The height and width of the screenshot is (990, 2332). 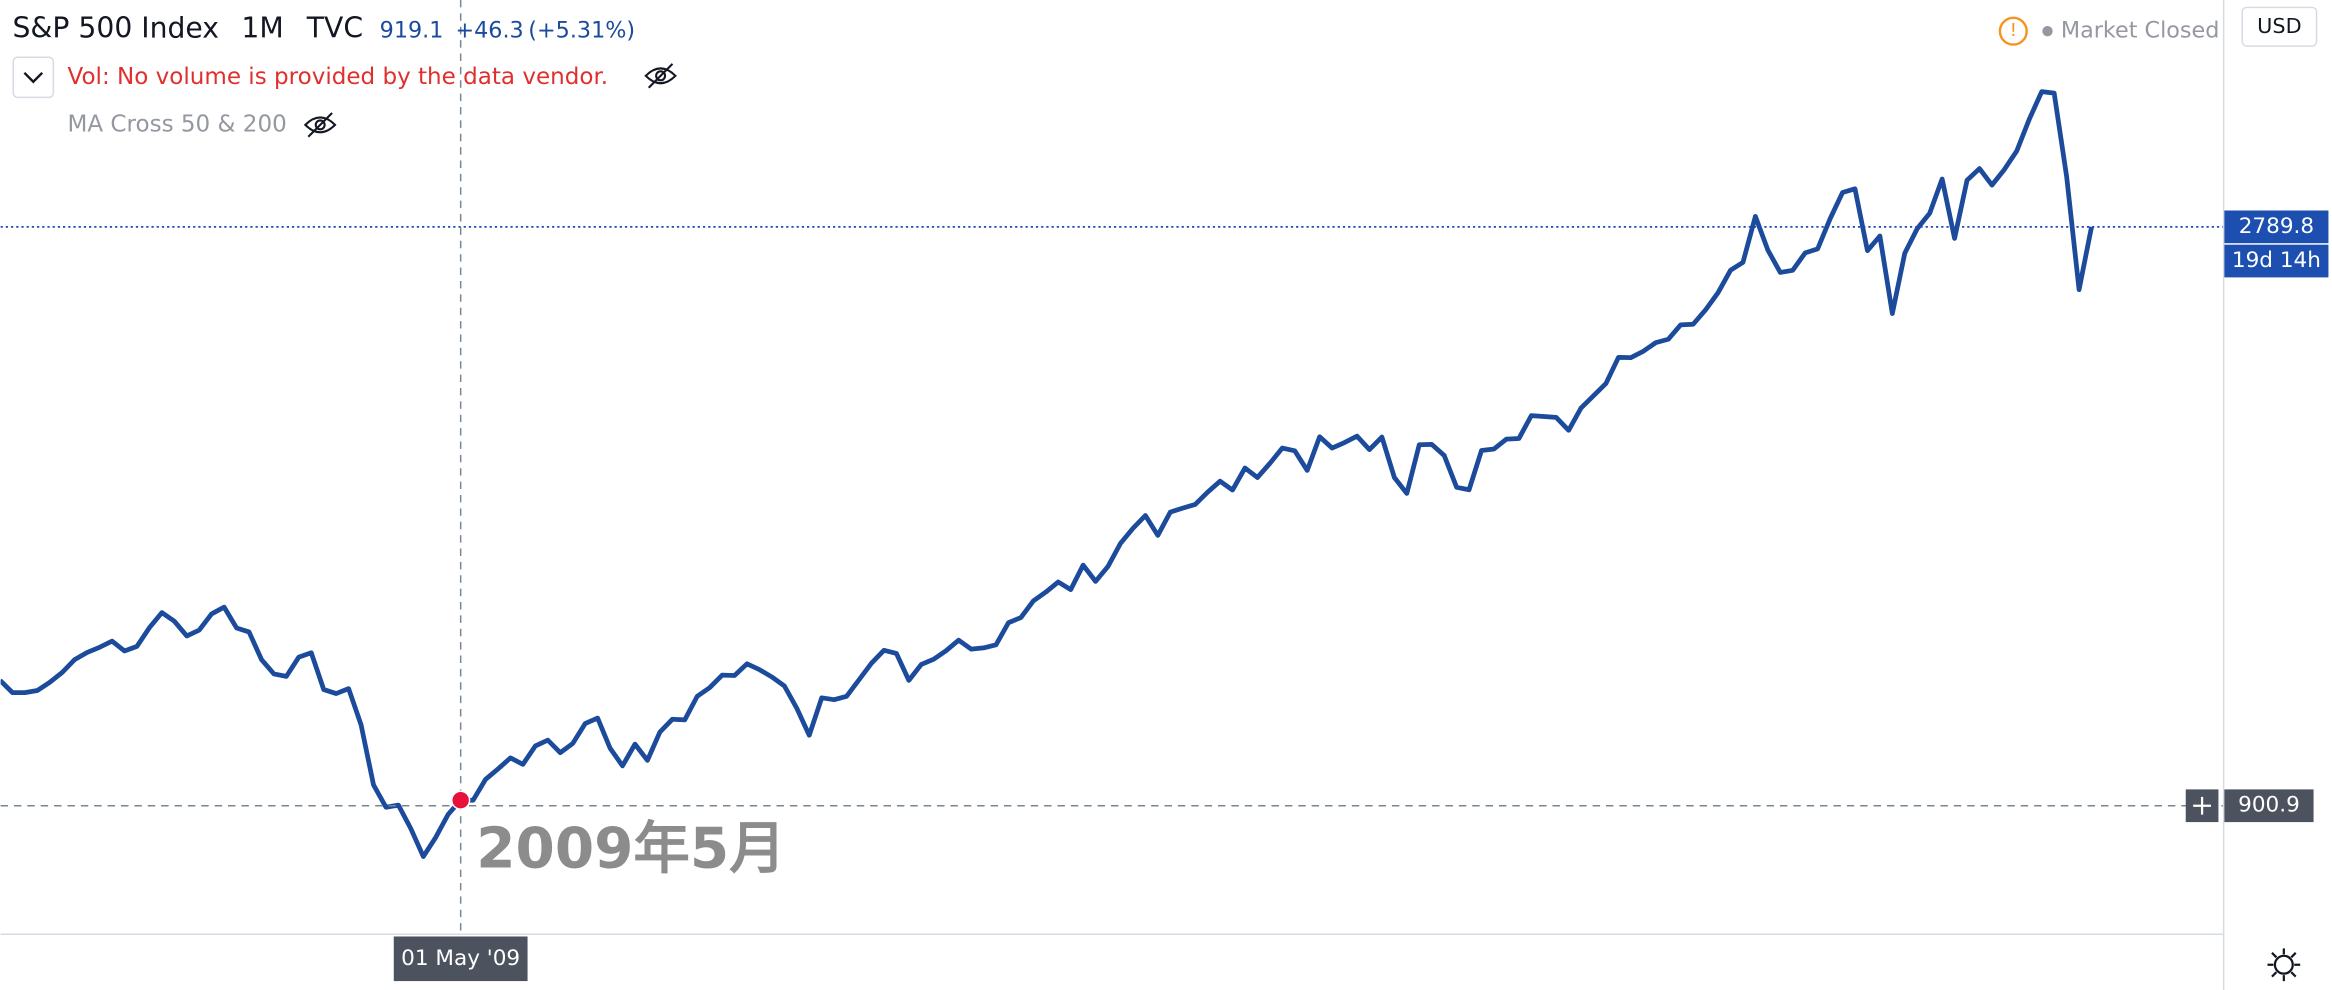 I want to click on crosshair-price: 900.9, so click(x=2269, y=805).